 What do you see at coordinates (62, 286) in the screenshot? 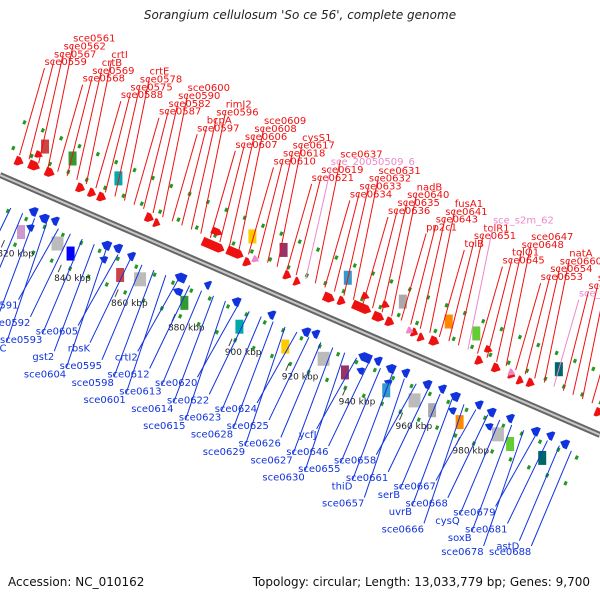
I see `callout-line-b7` at bounding box center [62, 286].